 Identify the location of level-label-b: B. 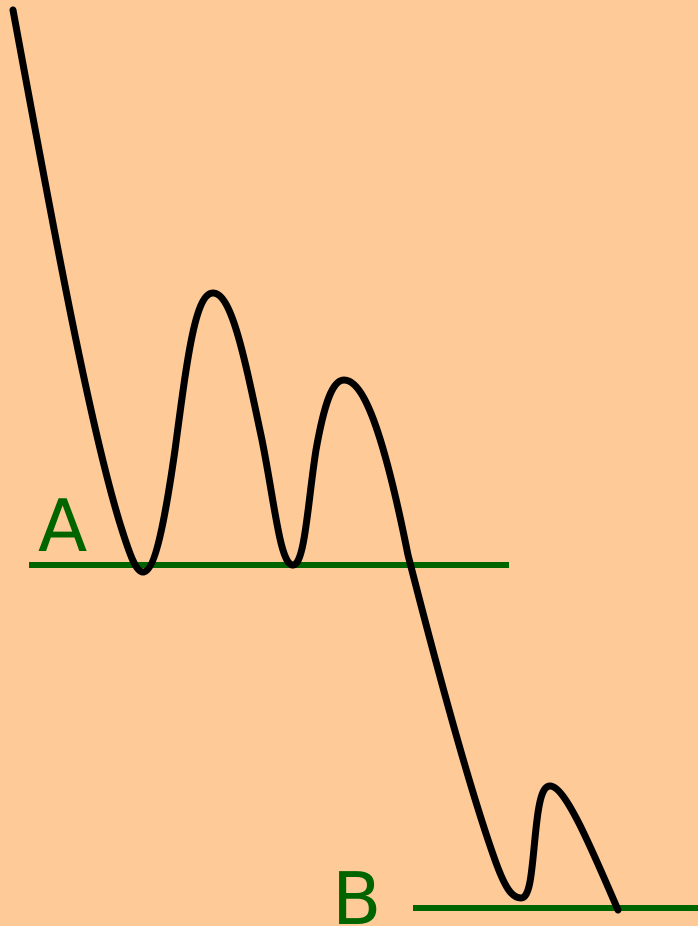
(356, 891).